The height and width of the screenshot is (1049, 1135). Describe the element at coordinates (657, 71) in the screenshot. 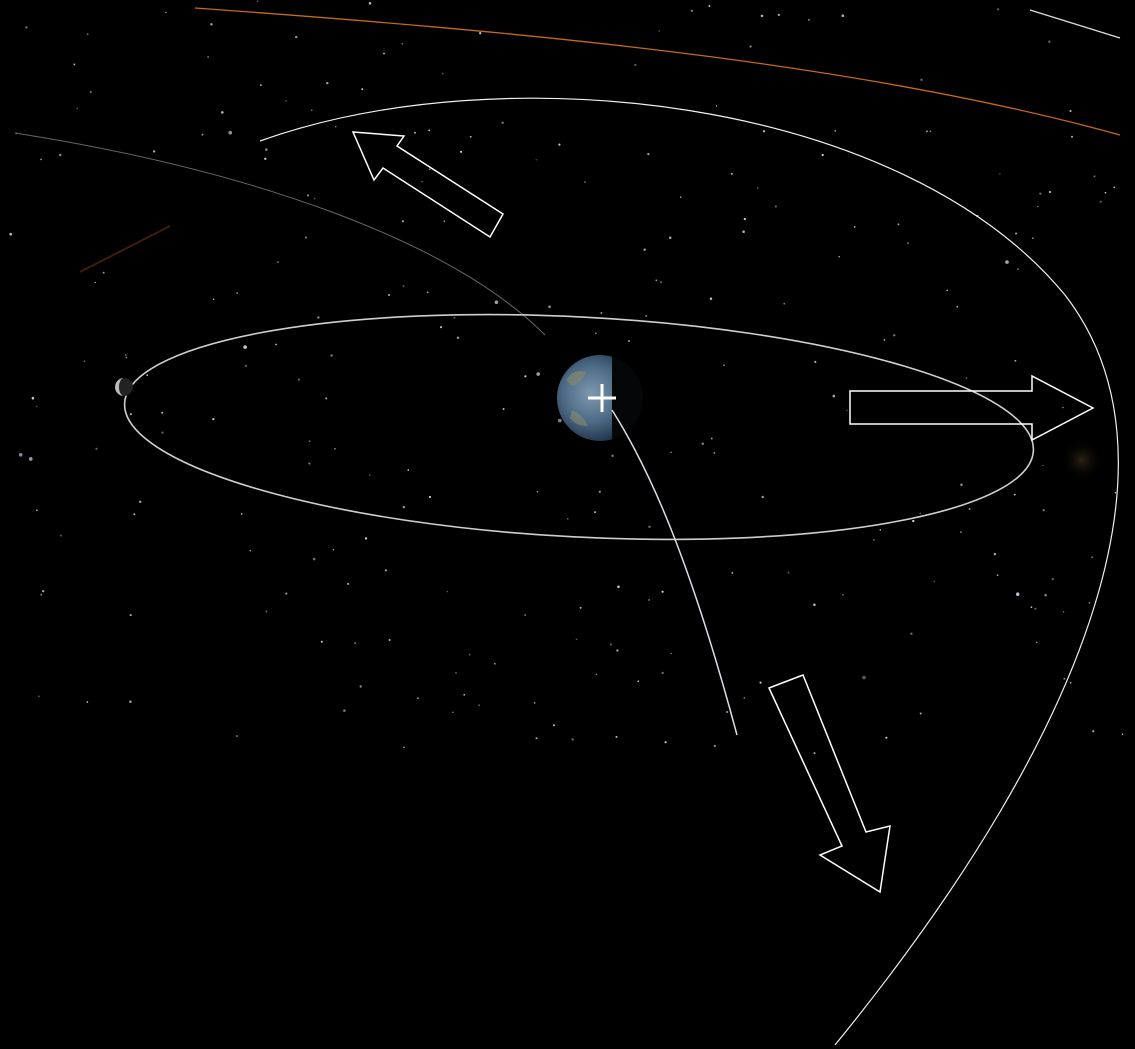

I see `outer-orbit` at that location.